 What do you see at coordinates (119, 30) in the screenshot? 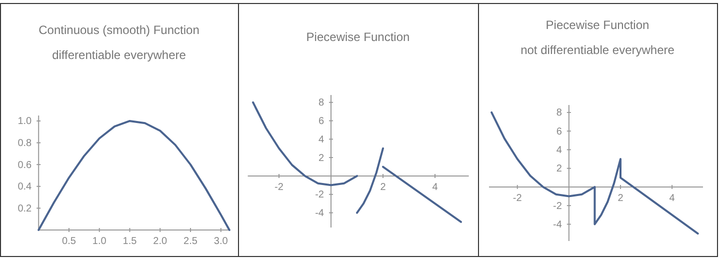
I see `chart-title: Continuous (smooth) Function` at bounding box center [119, 30].